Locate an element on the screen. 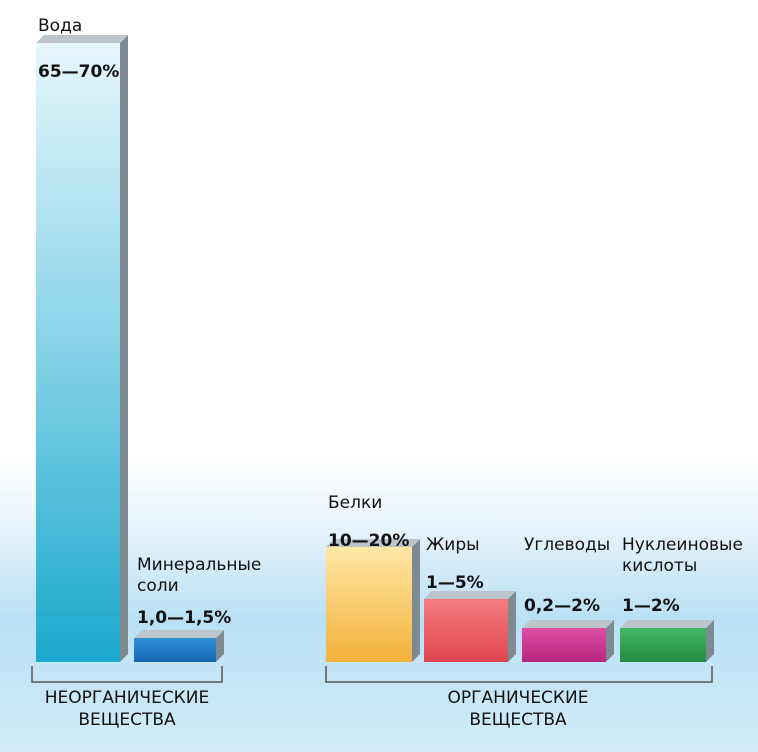 The image size is (758, 752). bar-name-carbohydrates: Углеводы is located at coordinates (567, 545).